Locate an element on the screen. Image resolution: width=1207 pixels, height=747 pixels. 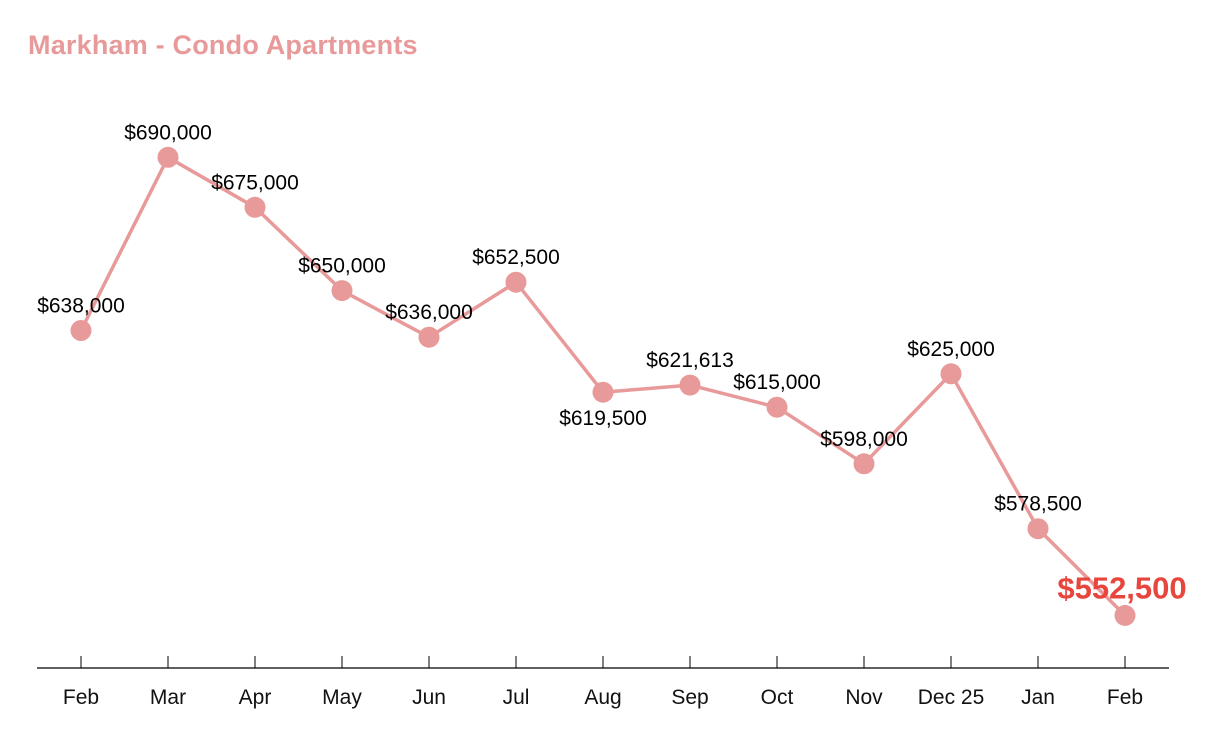
chart-title: Markham - Condo Apartments is located at coordinates (223, 45).